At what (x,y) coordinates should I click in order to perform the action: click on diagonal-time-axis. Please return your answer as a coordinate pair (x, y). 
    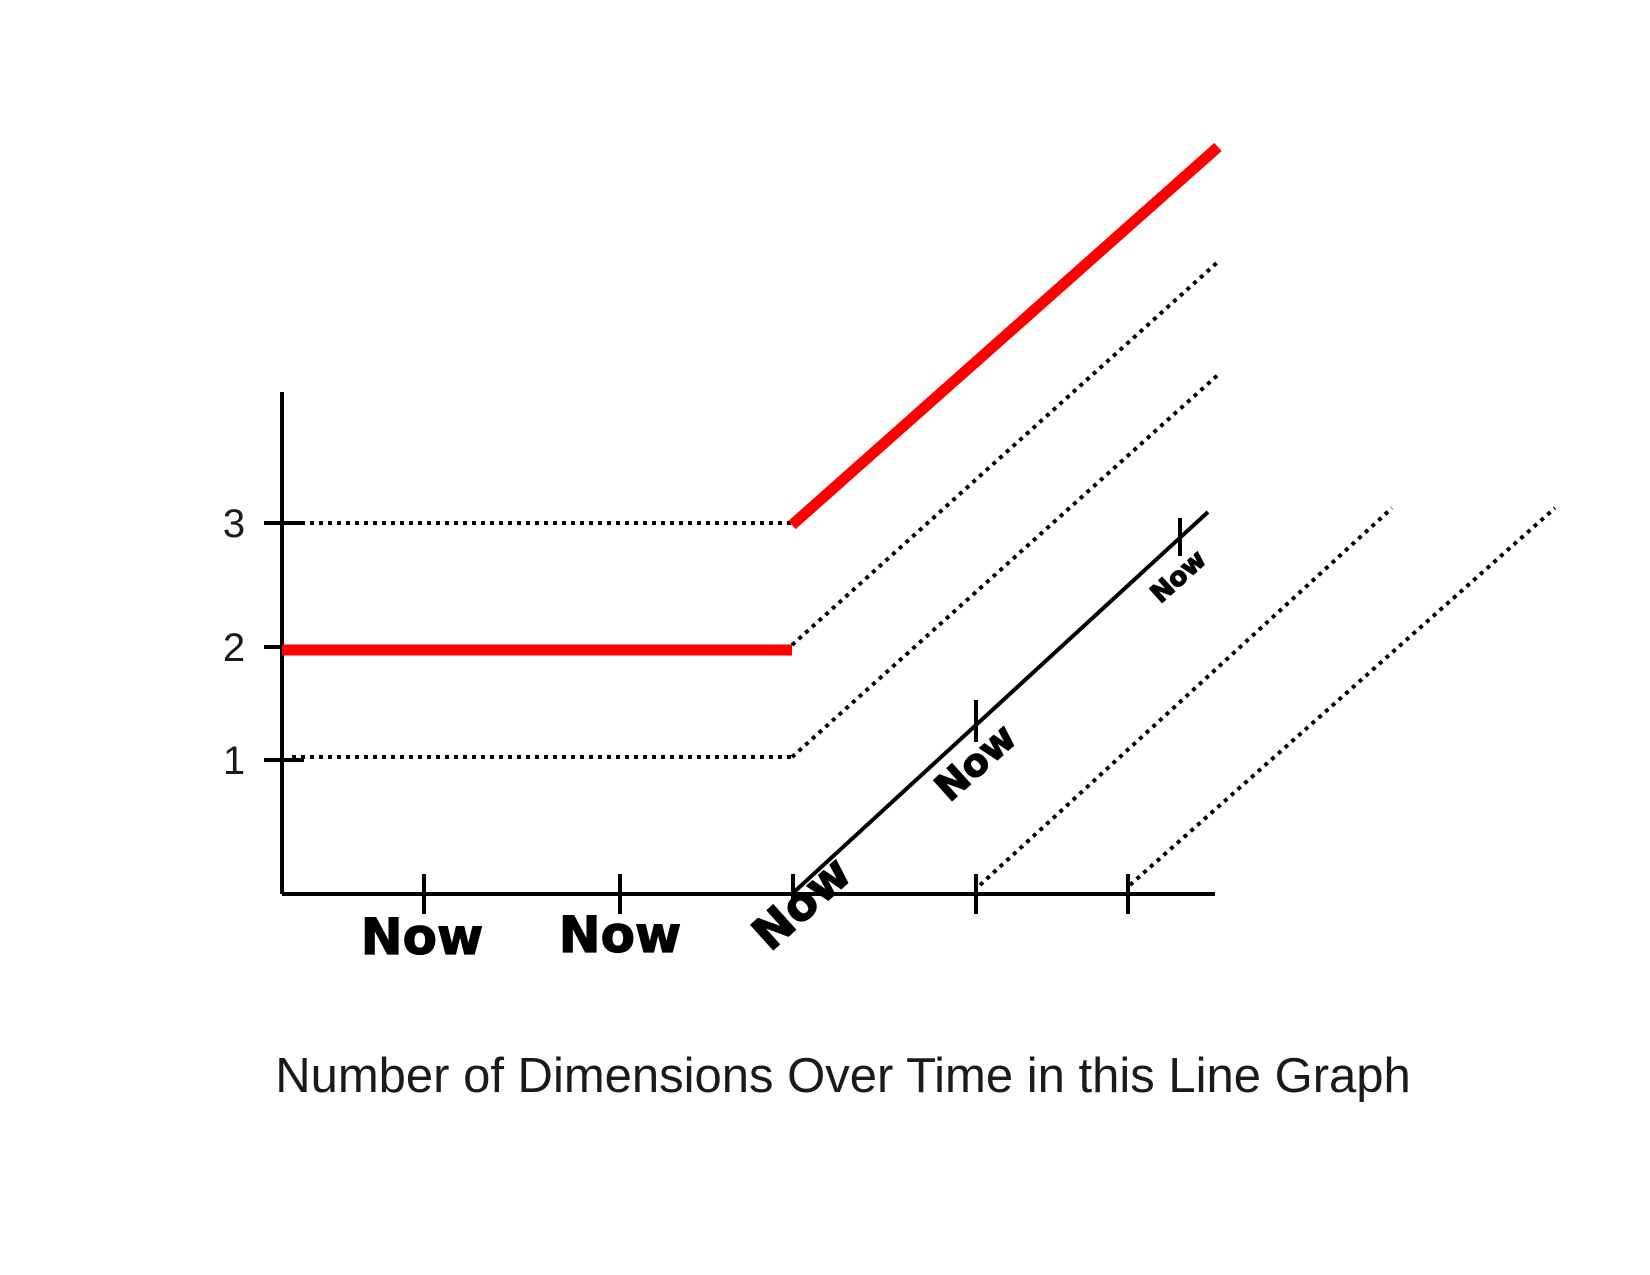
    Looking at the image, I should click on (1000, 702).